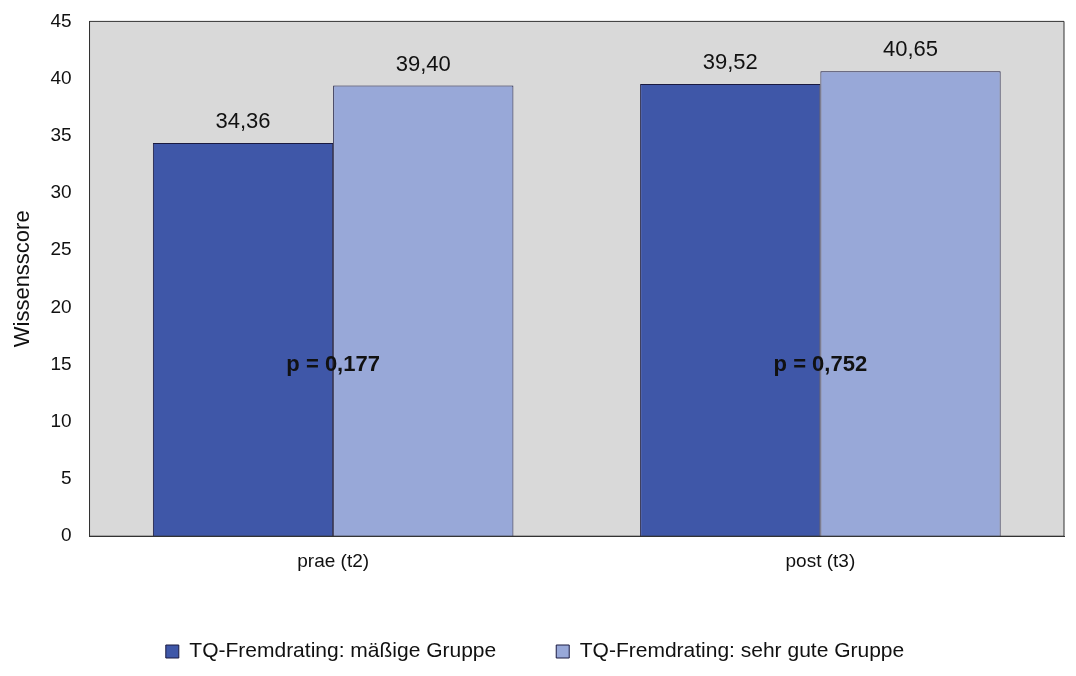 This screenshot has height=676, width=1076. I want to click on y-tick-label: 15, so click(61, 363).